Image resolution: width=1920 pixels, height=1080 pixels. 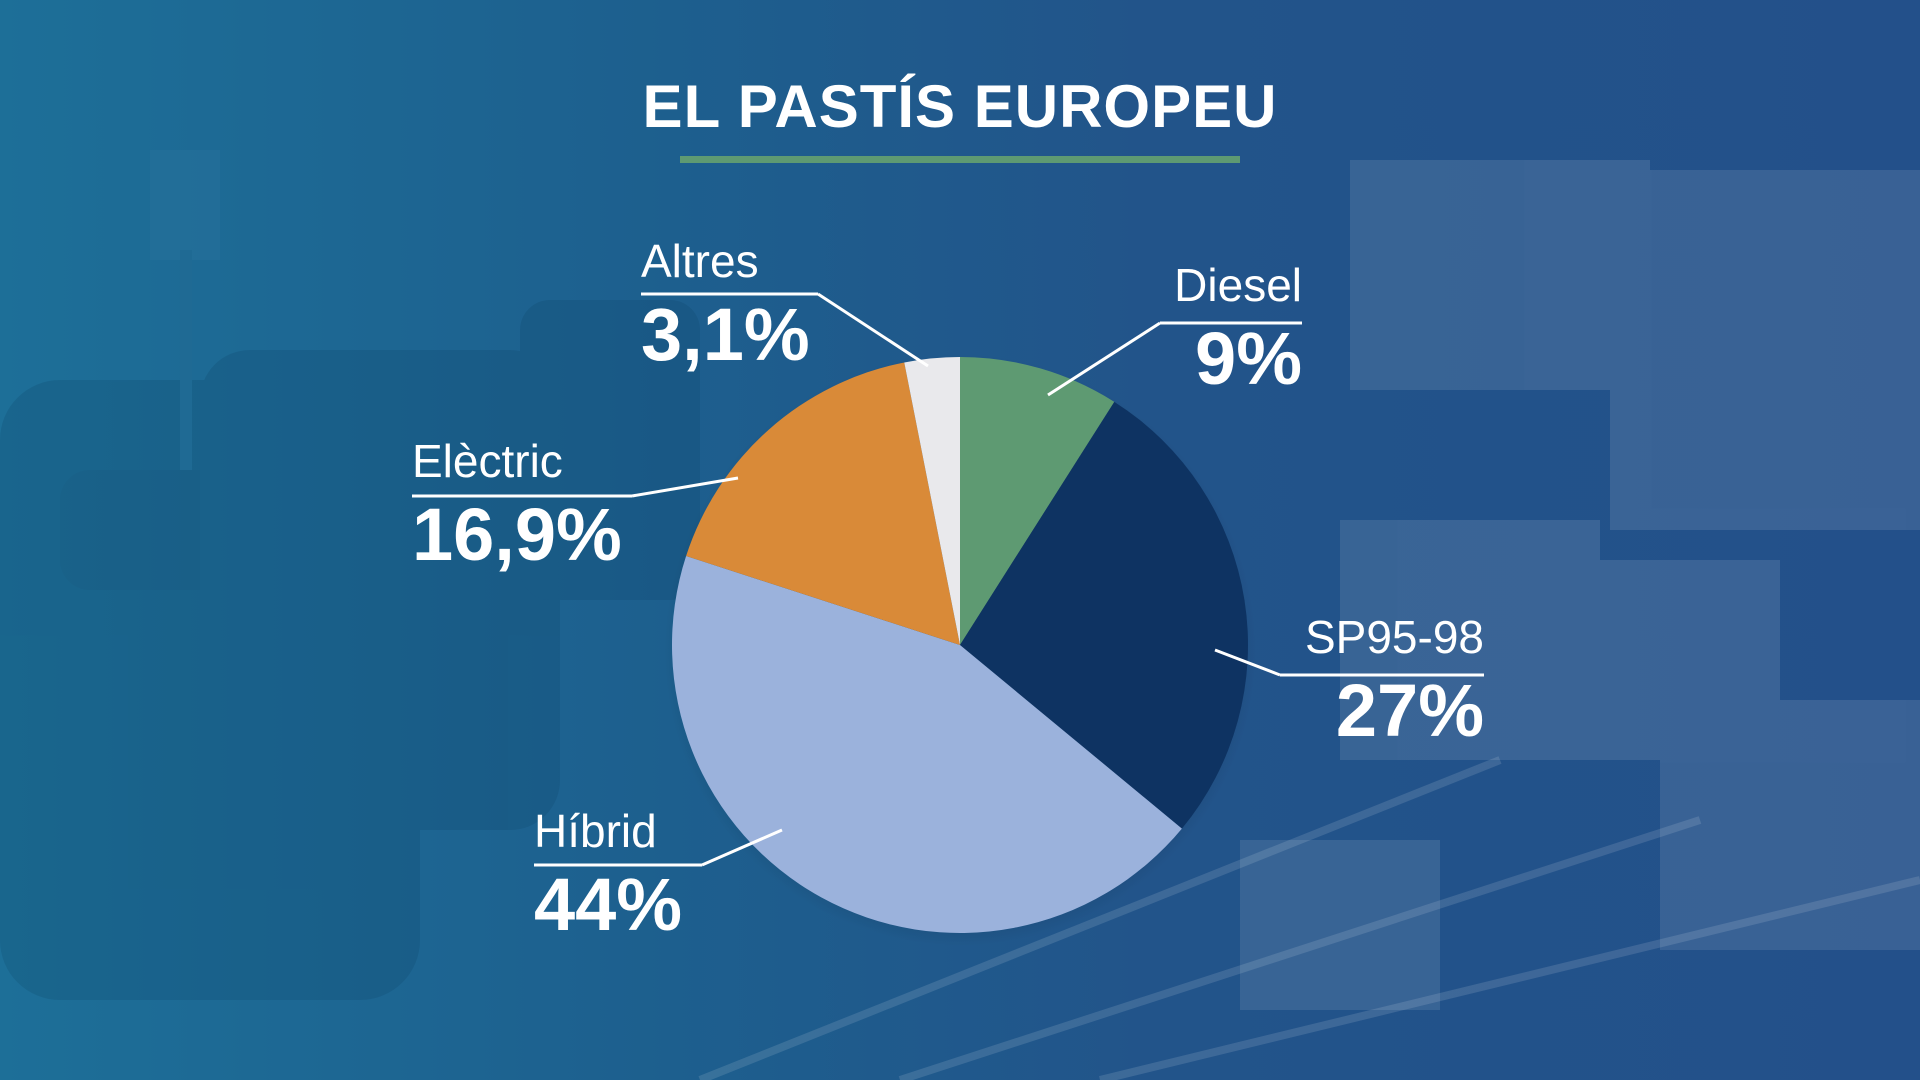 What do you see at coordinates (608, 904) in the screenshot?
I see `slice-value-label: 44%` at bounding box center [608, 904].